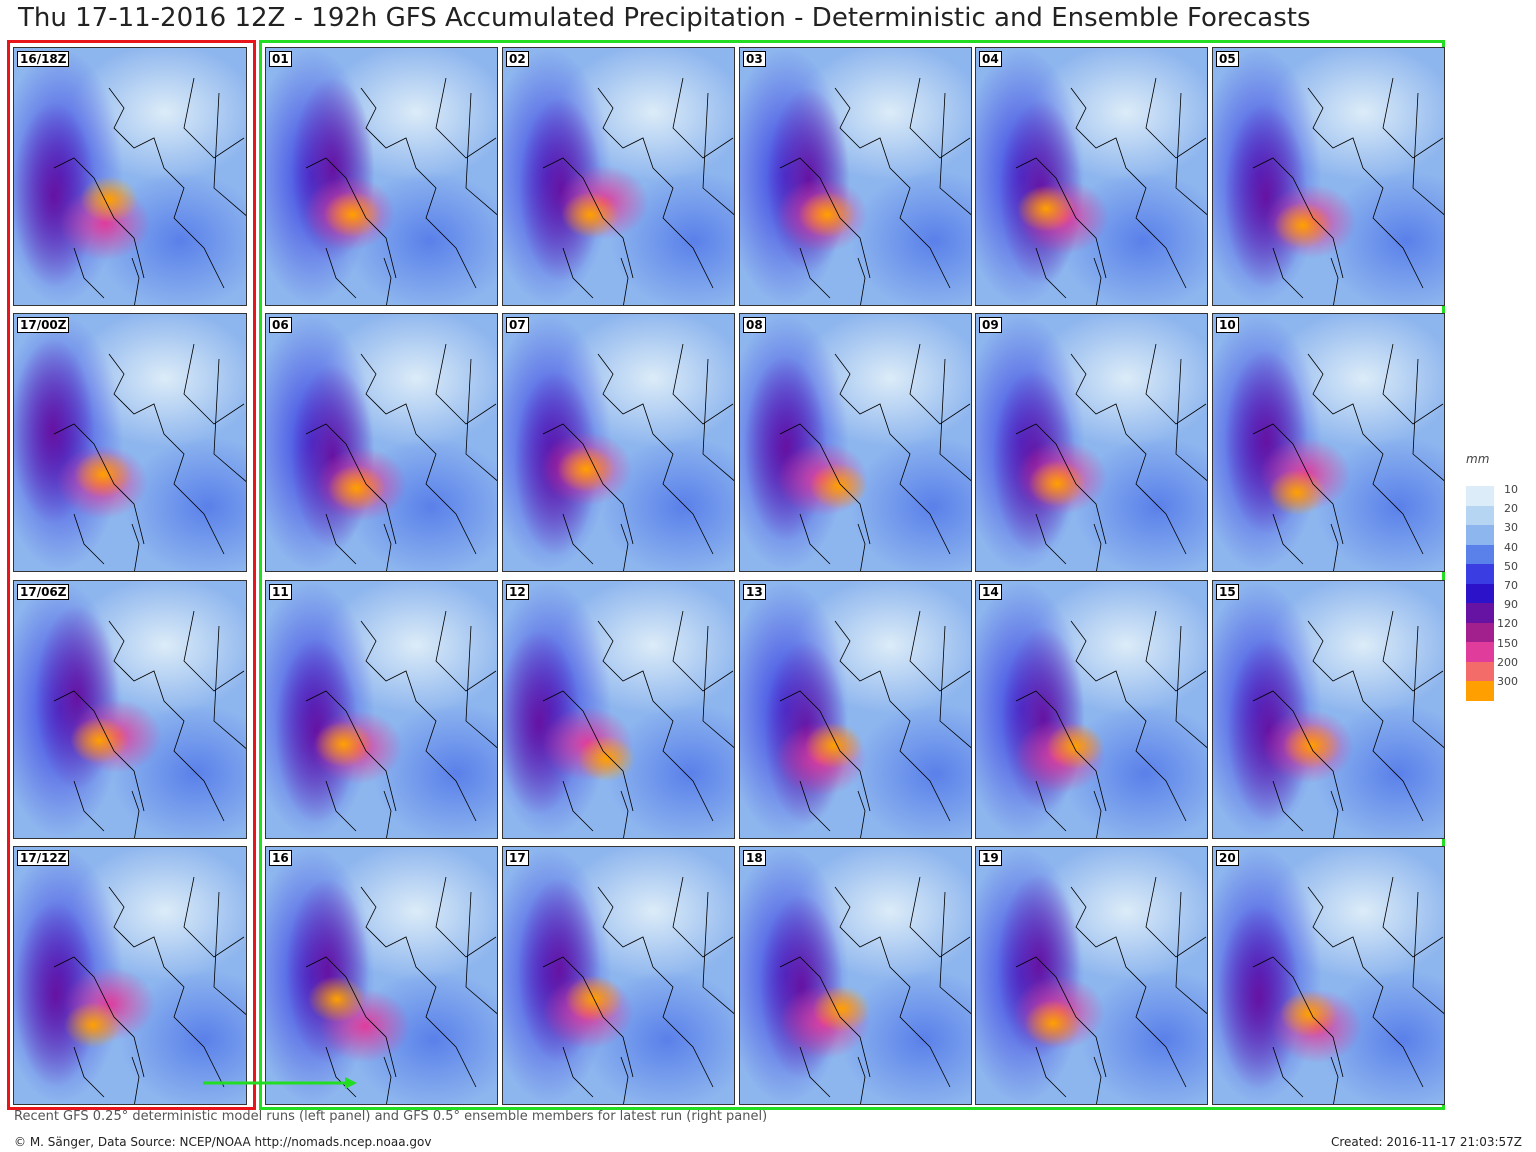 The image size is (1536, 1152). I want to click on legend-label: 10, so click(1511, 489).